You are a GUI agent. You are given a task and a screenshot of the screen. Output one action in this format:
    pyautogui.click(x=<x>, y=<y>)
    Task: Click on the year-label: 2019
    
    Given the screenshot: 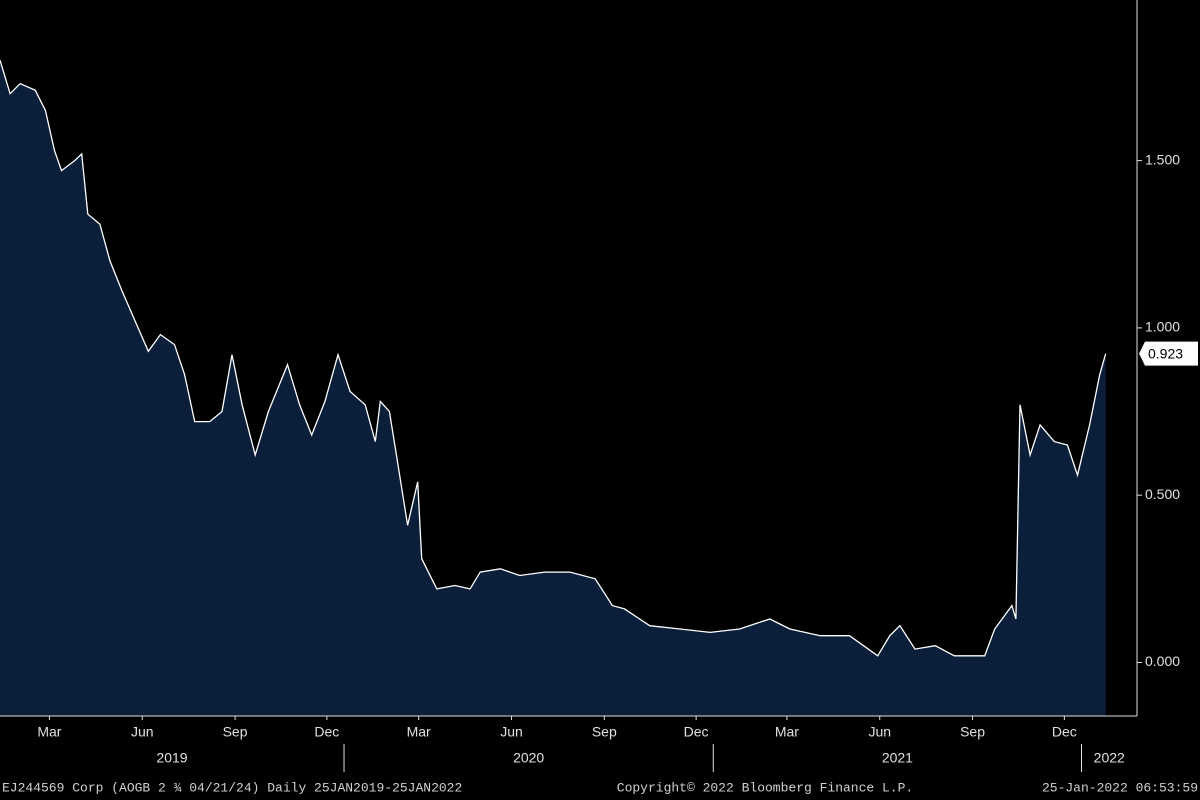 What is the action you would take?
    pyautogui.click(x=171, y=758)
    